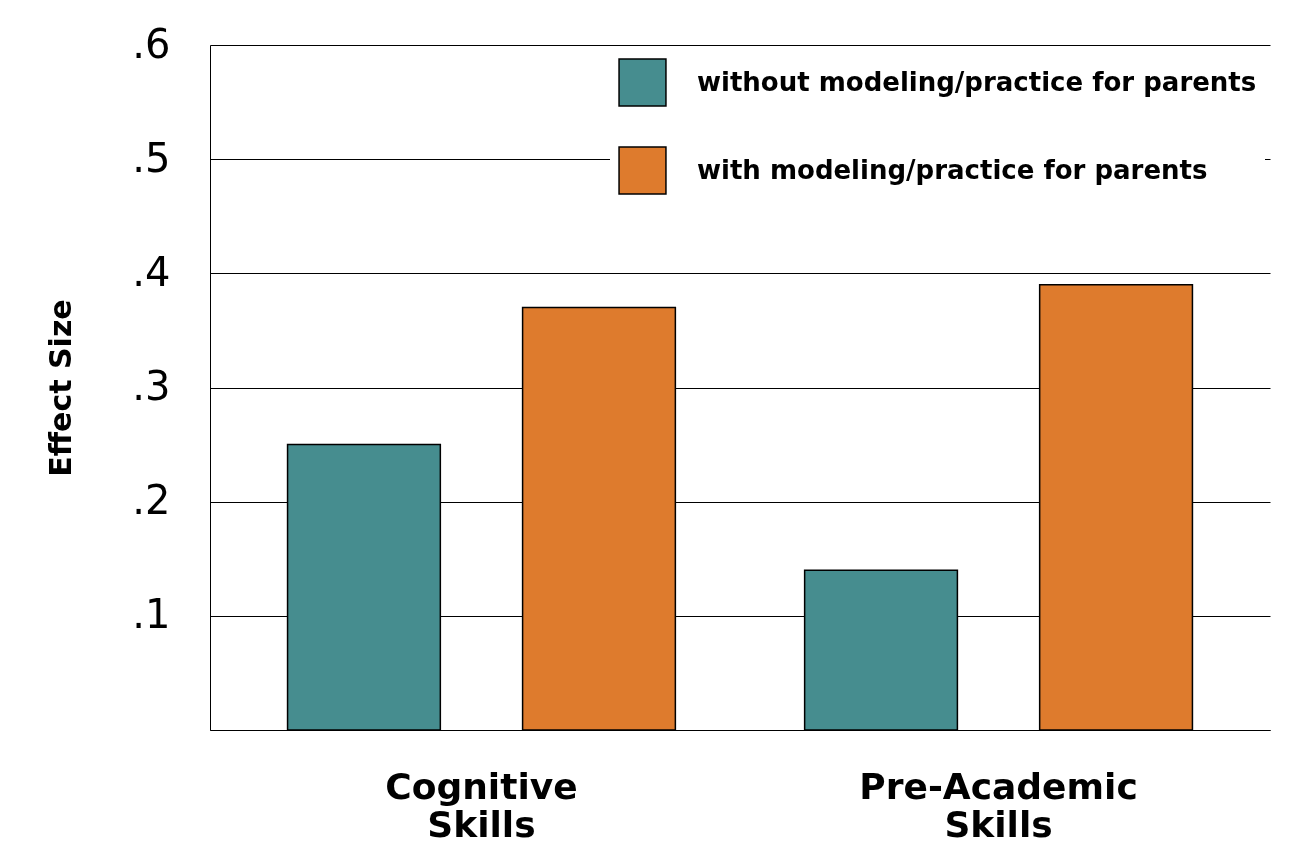 The height and width of the screenshot is (846, 1295). I want to click on y-axis-title: Effect Size, so click(61, 388).